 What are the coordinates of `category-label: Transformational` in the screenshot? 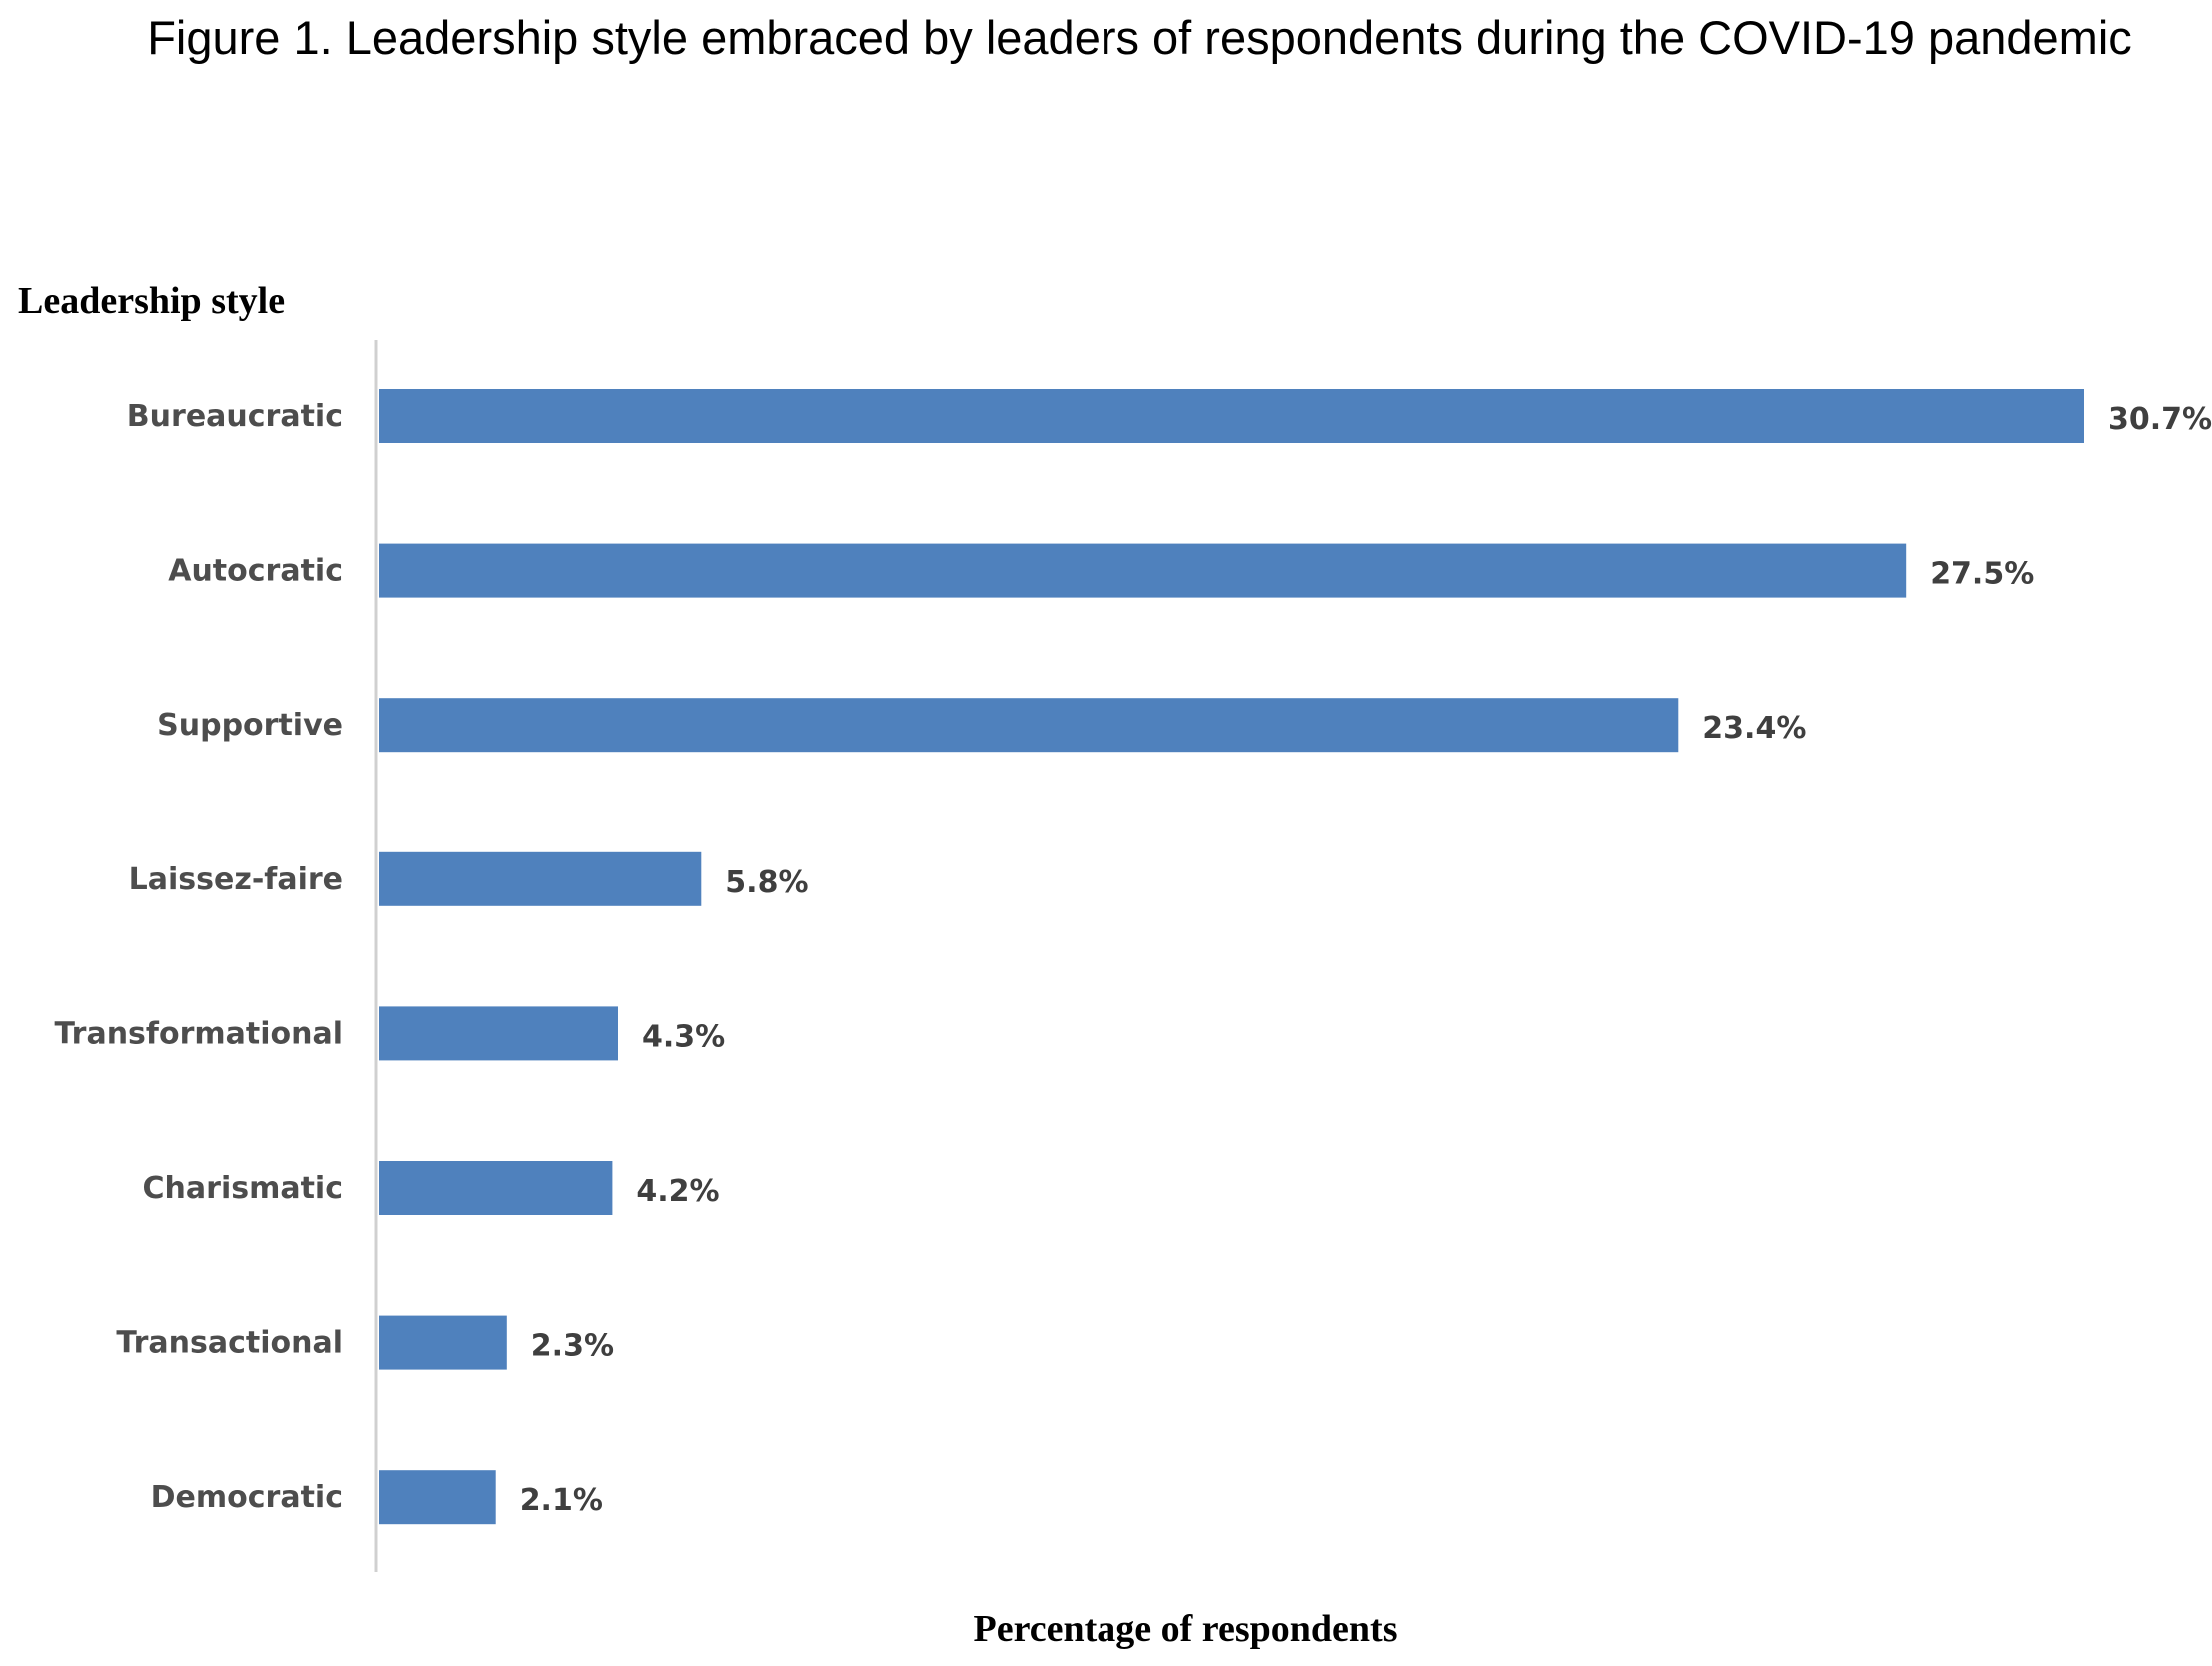 It's located at (198, 1033).